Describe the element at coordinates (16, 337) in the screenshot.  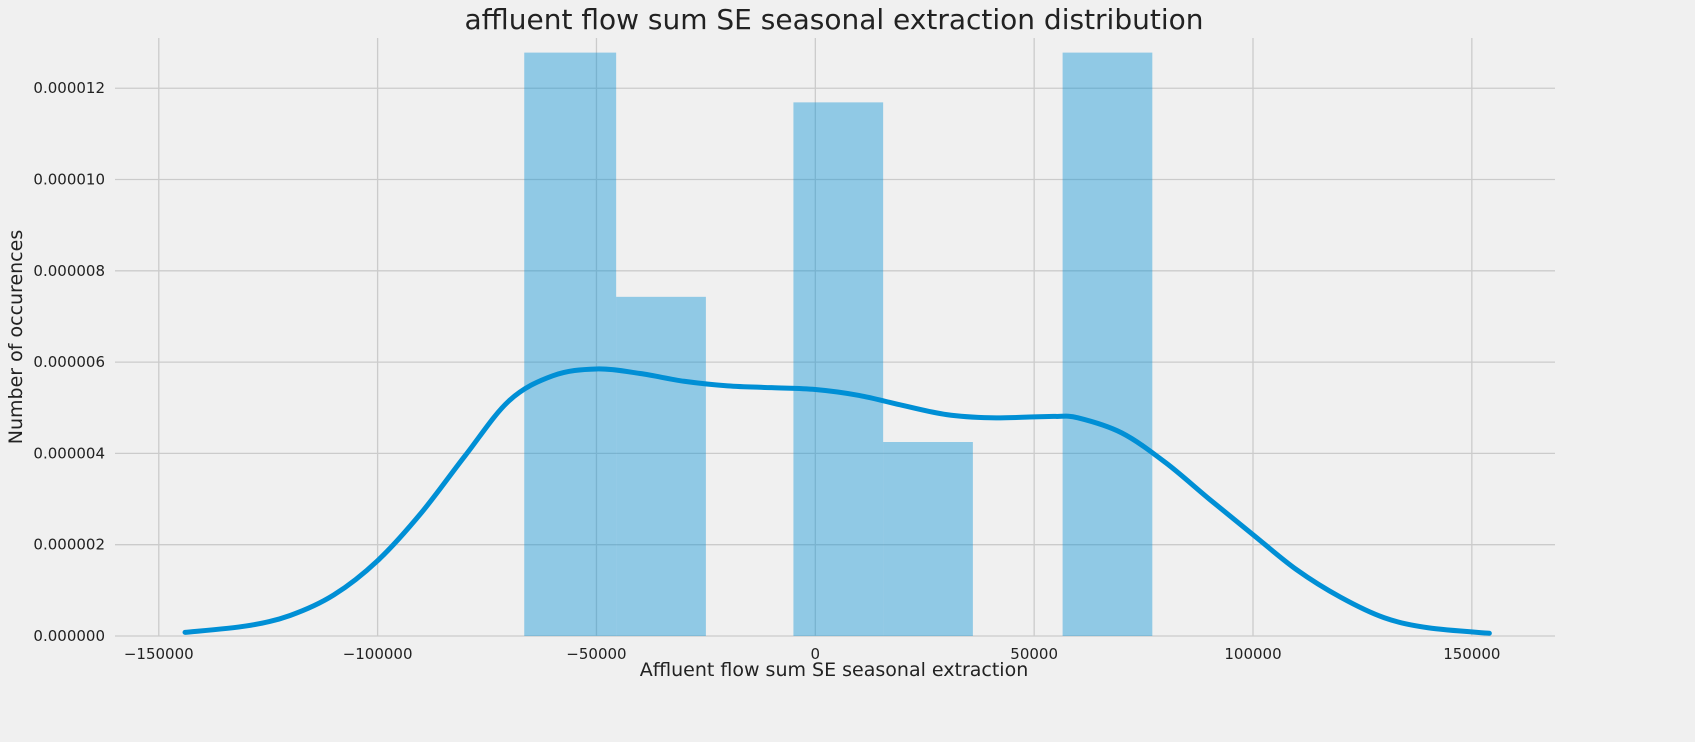
I see `y-axis-label: Number of occurences` at that location.